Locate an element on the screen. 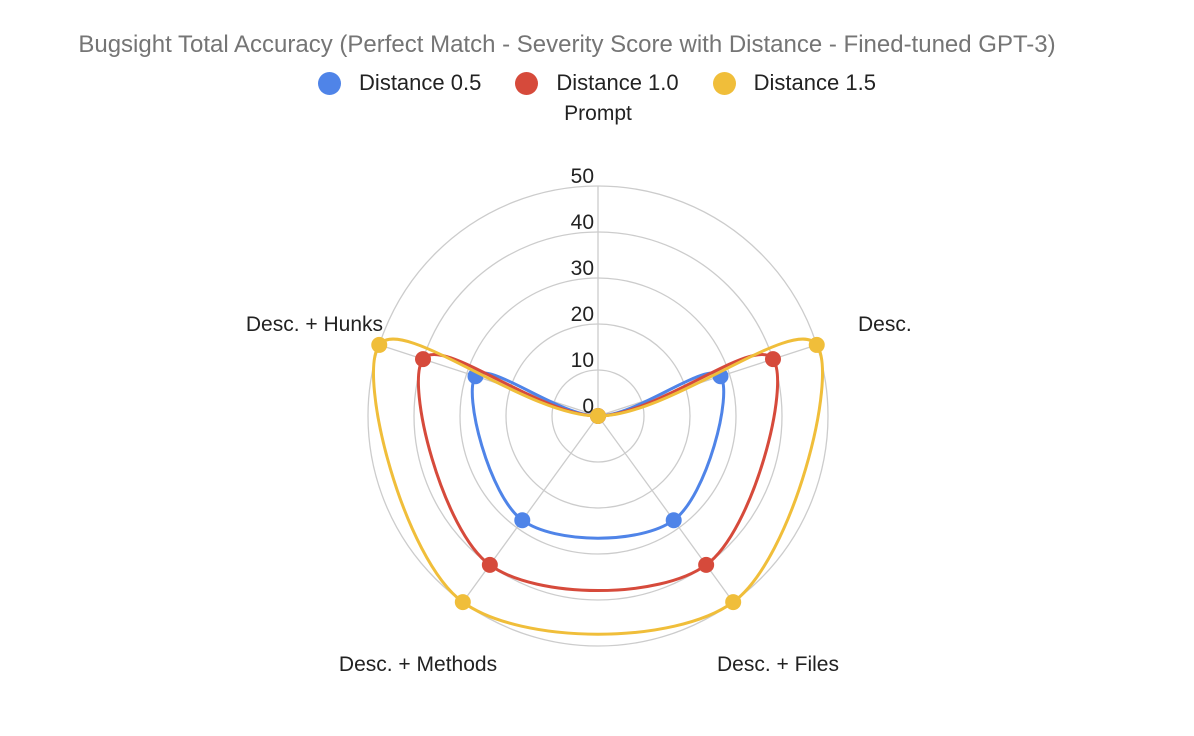  category-label: Desc. + Methods is located at coordinates (418, 664).